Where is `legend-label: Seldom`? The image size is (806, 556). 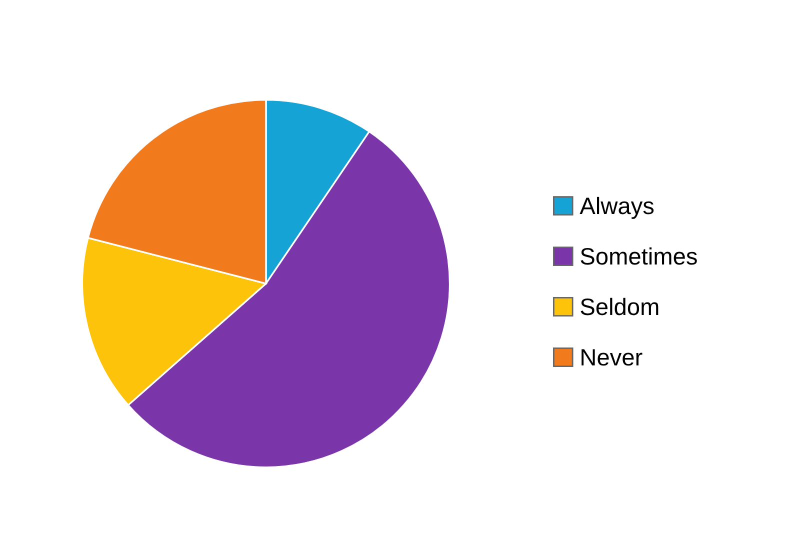 legend-label: Seldom is located at coordinates (619, 307).